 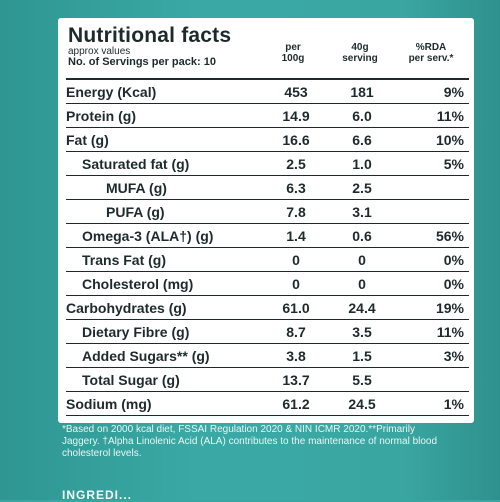 What do you see at coordinates (362, 116) in the screenshot?
I see `value-per-serving: 6.0` at bounding box center [362, 116].